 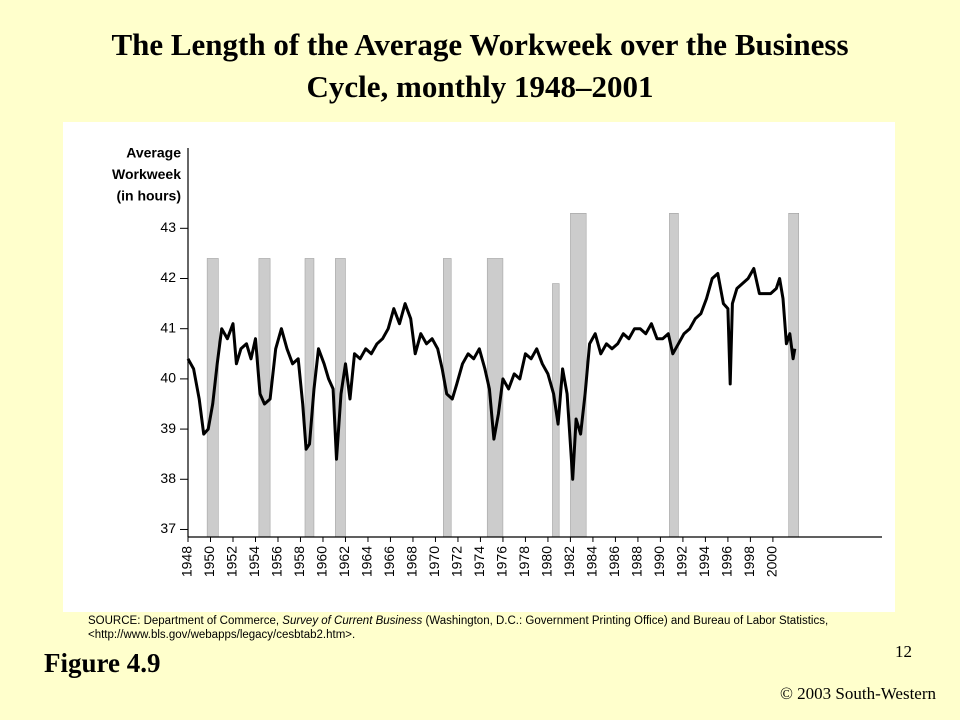 What do you see at coordinates (772, 561) in the screenshot?
I see `x-tick-label: 2000` at bounding box center [772, 561].